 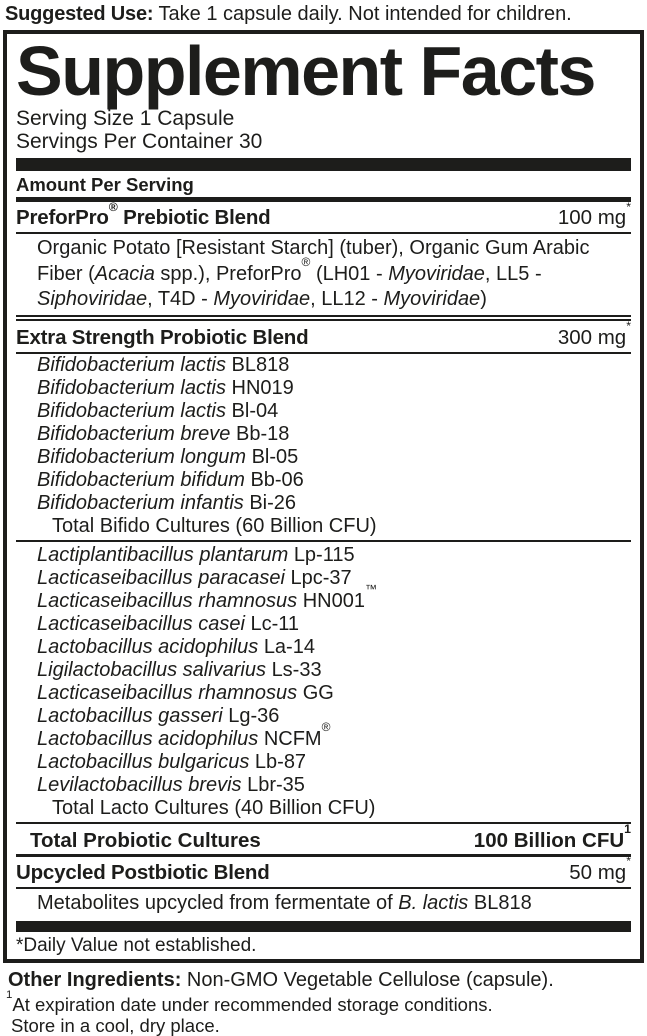 I want to click on strain-id: GG, so click(x=318, y=692).